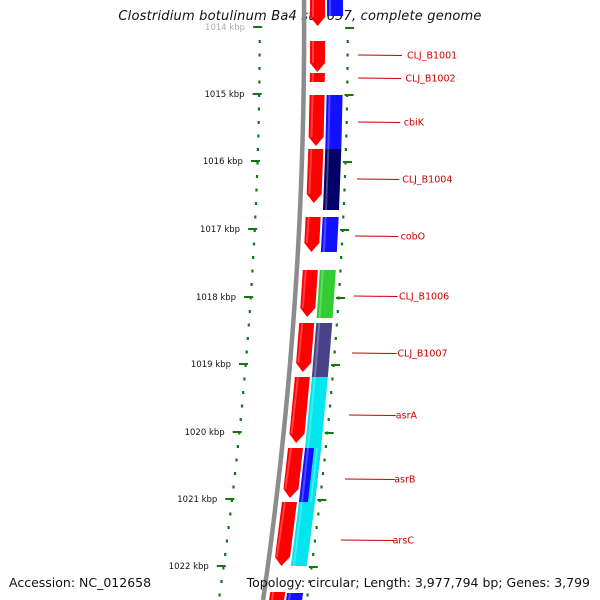 The height and width of the screenshot is (600, 600). What do you see at coordinates (404, 480) in the screenshot?
I see `gene-label: asrB` at bounding box center [404, 480].